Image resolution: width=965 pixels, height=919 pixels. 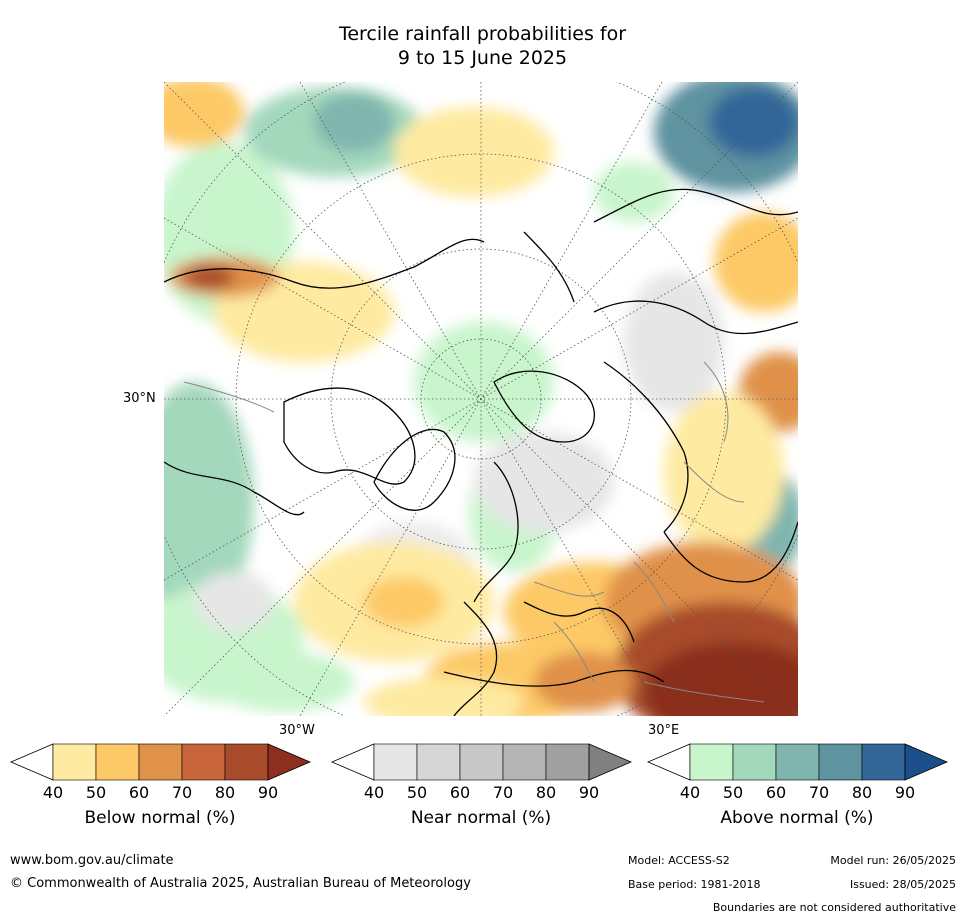 I want to click on colorbar-near-normal: 40 50 60 70 80 90, so click(x=481, y=772).